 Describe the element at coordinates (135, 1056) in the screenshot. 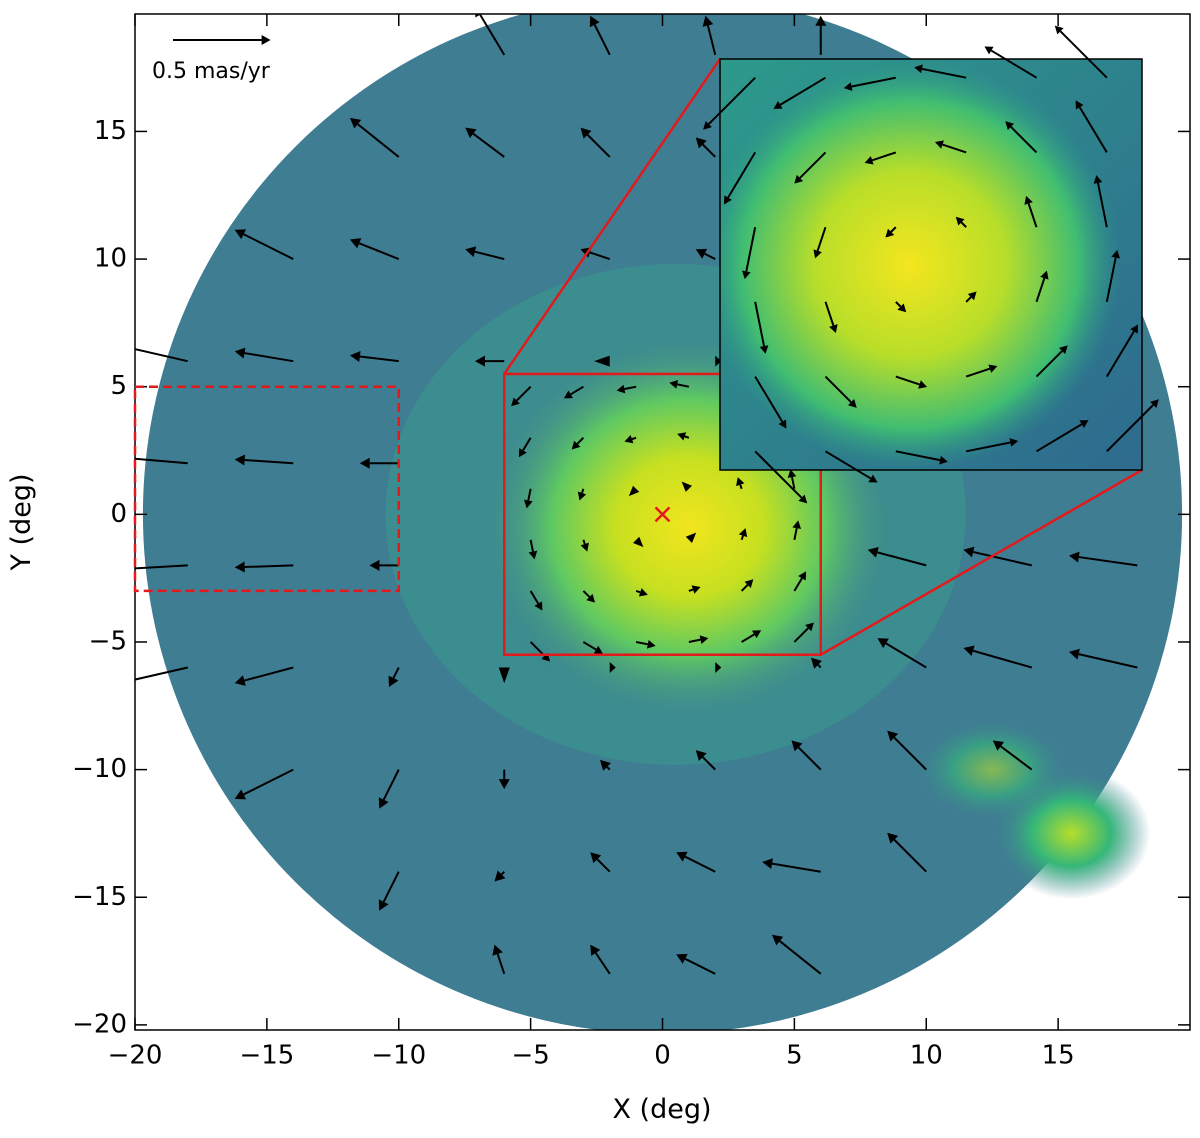

I see `x-tick-label: −20` at that location.